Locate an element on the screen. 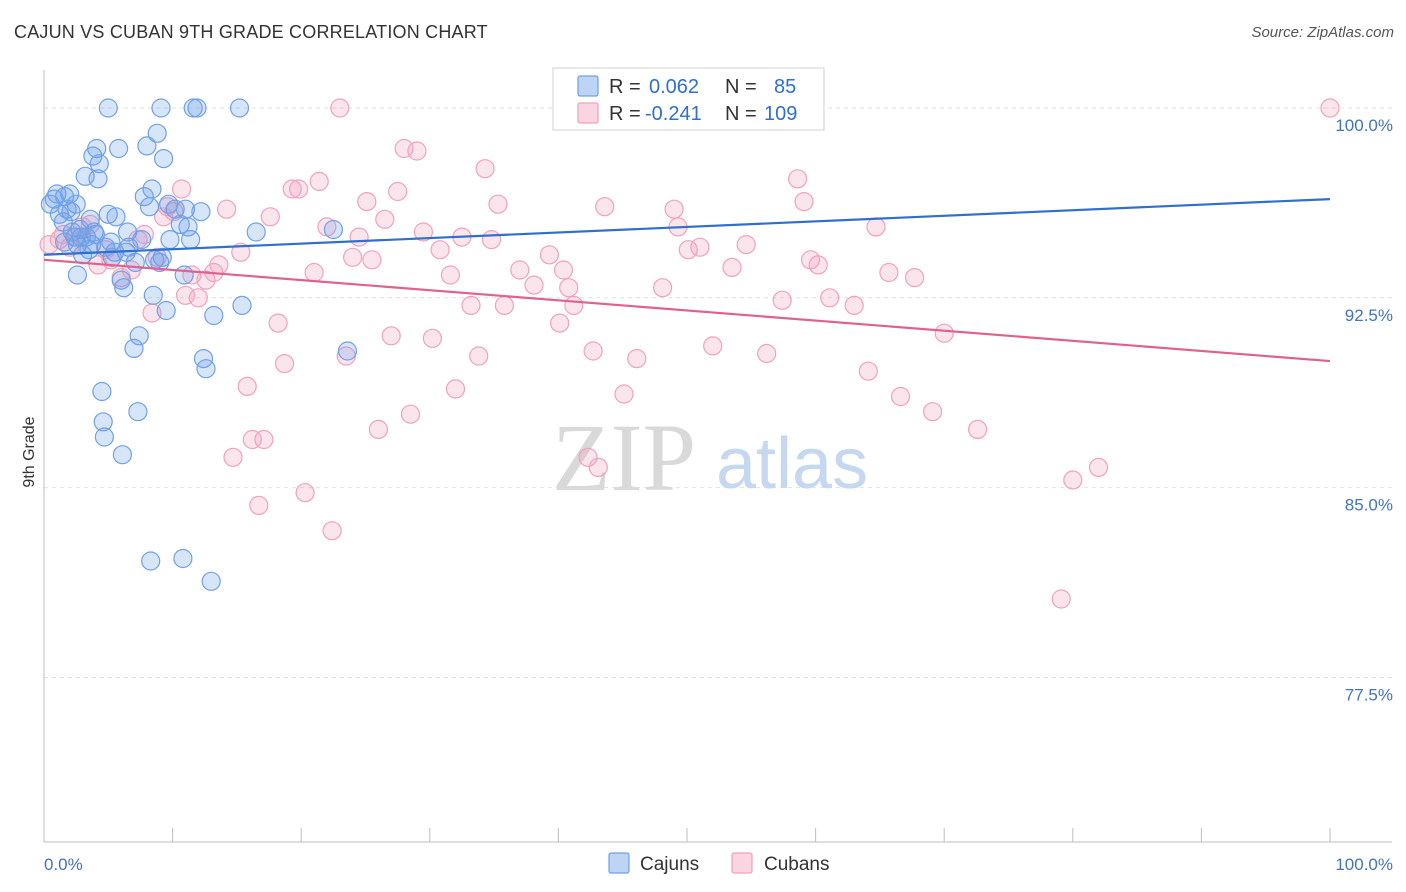 The width and height of the screenshot is (1406, 892). cajuns-trendline is located at coordinates (687, 226).